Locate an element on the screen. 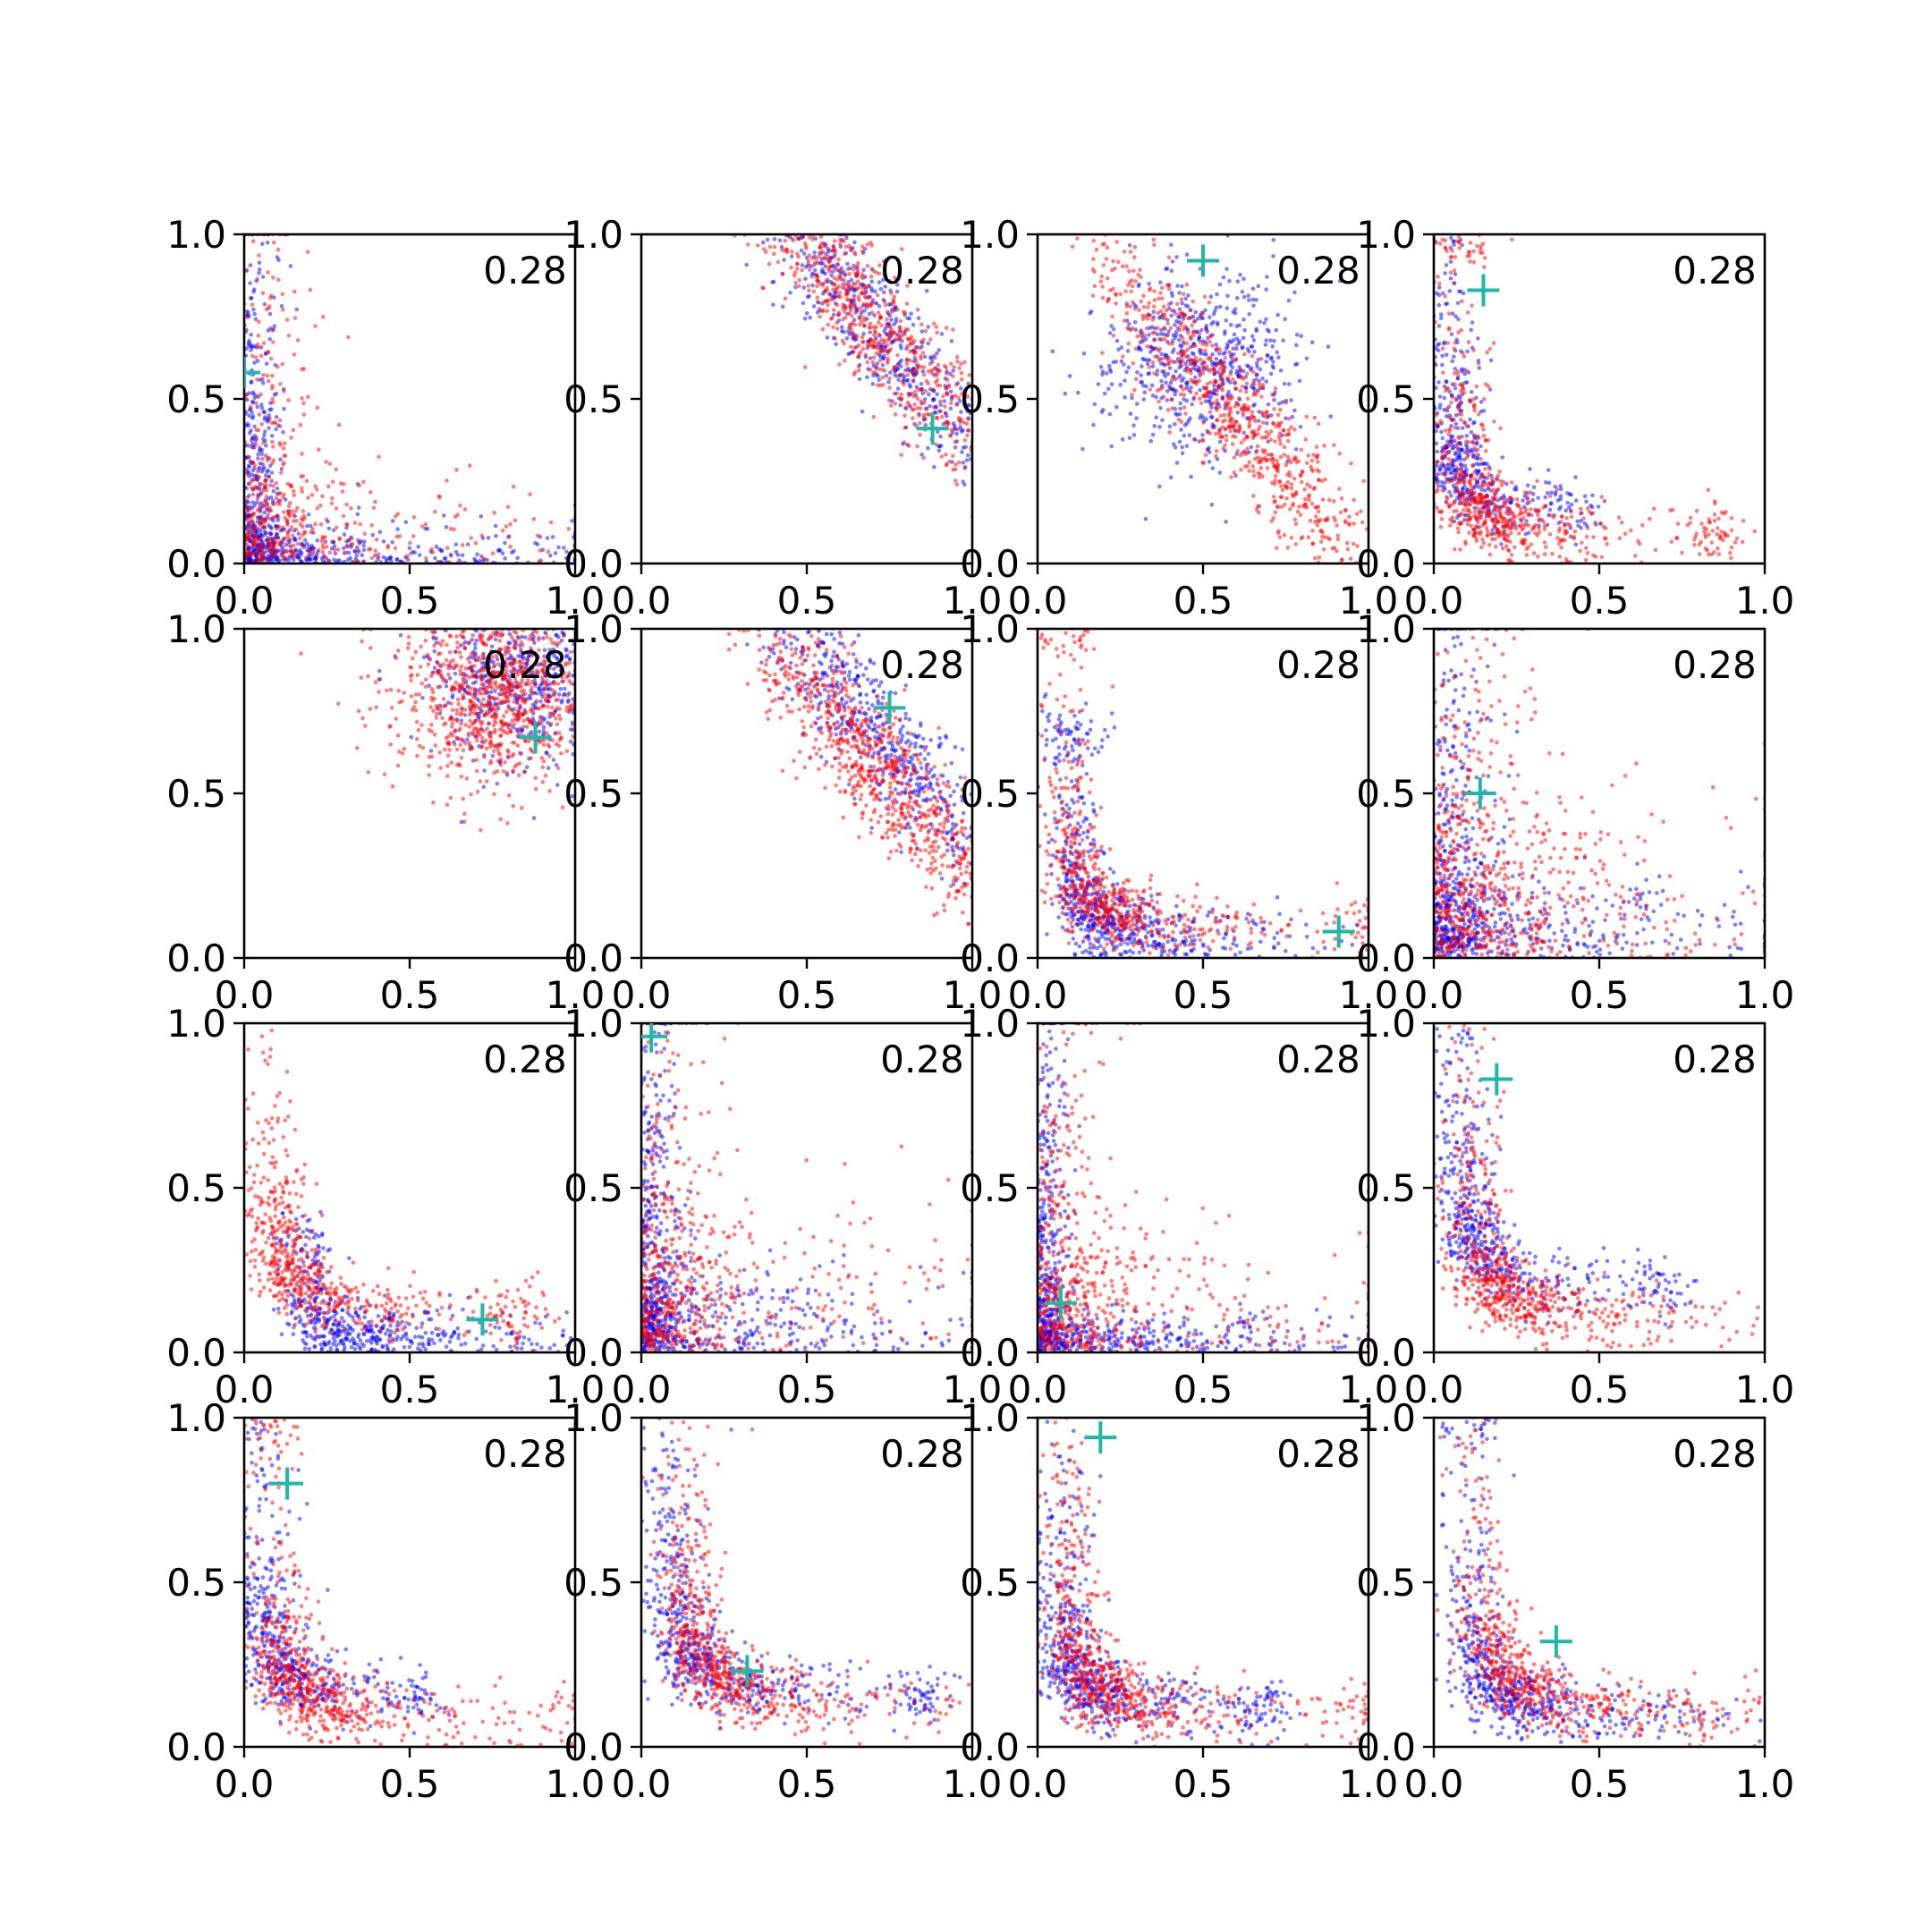 The width and height of the screenshot is (1932, 1932). panel-points is located at coordinates (409, 399).